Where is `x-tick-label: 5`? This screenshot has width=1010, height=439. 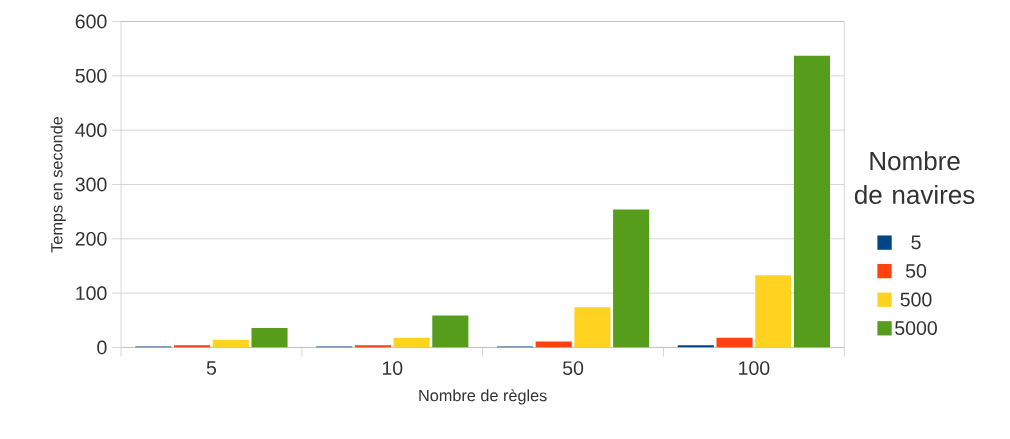
x-tick-label: 5 is located at coordinates (211, 368).